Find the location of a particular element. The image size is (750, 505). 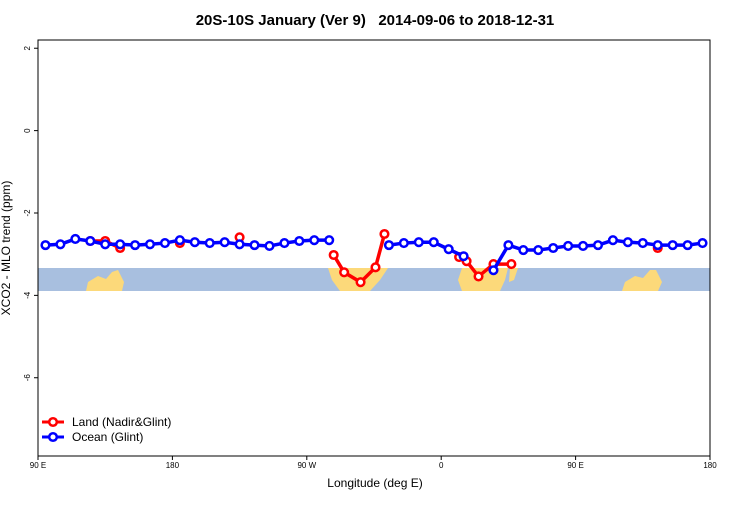

y-tick-label: -4 is located at coordinates (27, 295).